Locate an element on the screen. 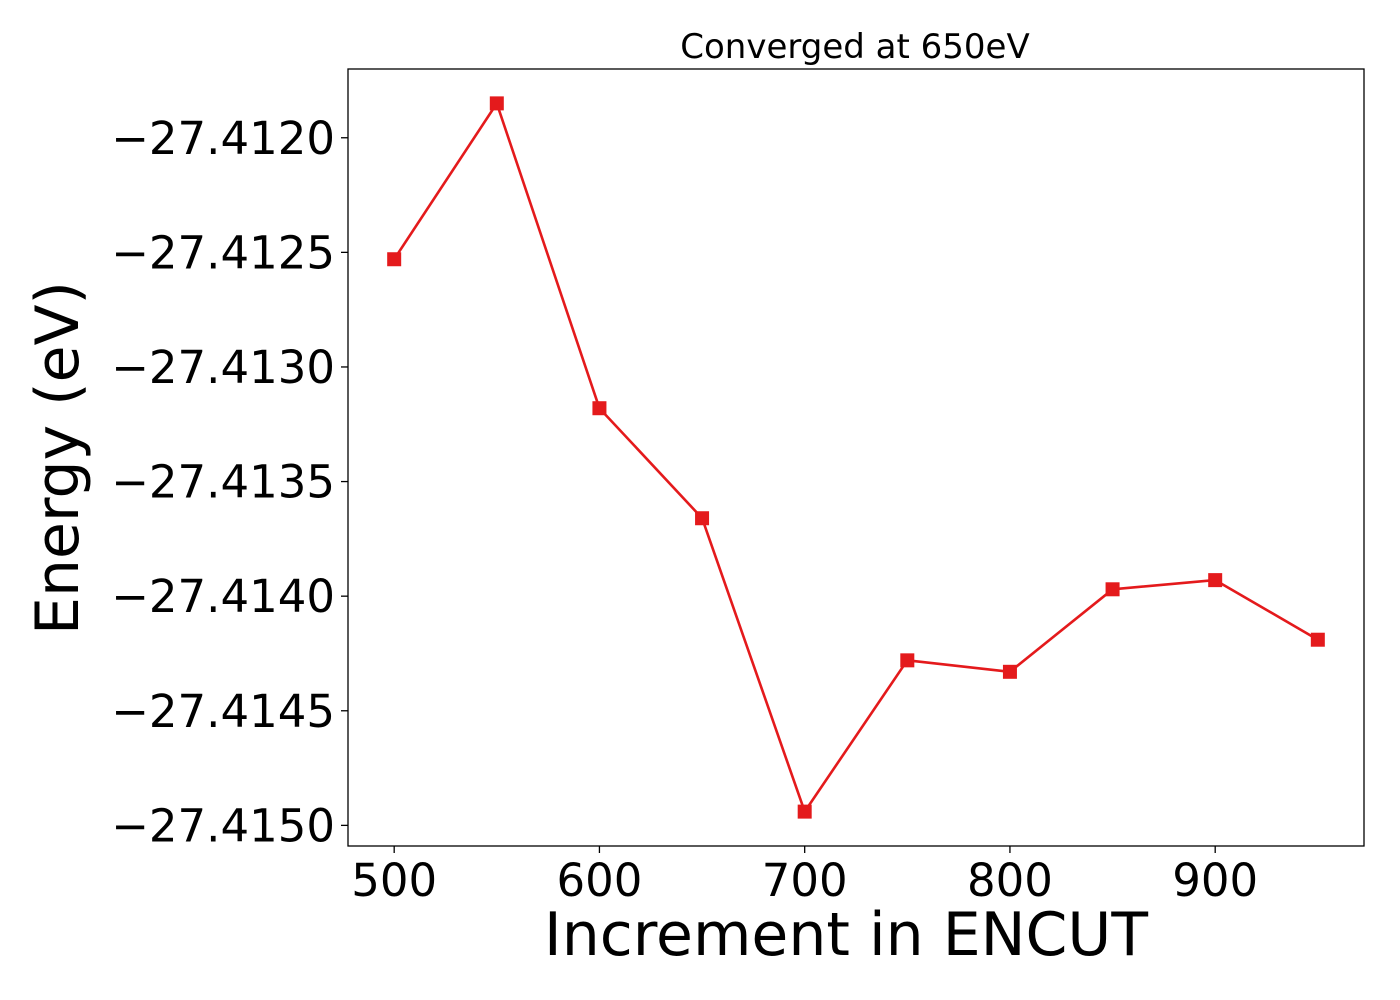 This screenshot has height=1000, width=1400. x-axis-label: Increment in ENCUT is located at coordinates (846, 935).